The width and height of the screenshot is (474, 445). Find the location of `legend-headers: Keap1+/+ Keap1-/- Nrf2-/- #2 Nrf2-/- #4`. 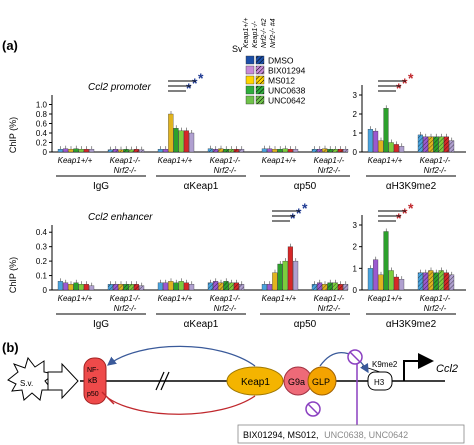

legend-headers: Keap1+/+ Keap1-/- Nrf2-/- #2 Nrf2-/- #4 is located at coordinates (260, 33).